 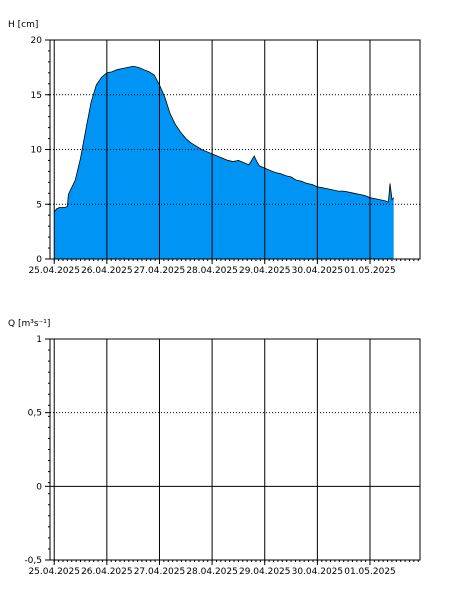 What do you see at coordinates (36, 96) in the screenshot?
I see `y-tick-label: 15` at bounding box center [36, 96].